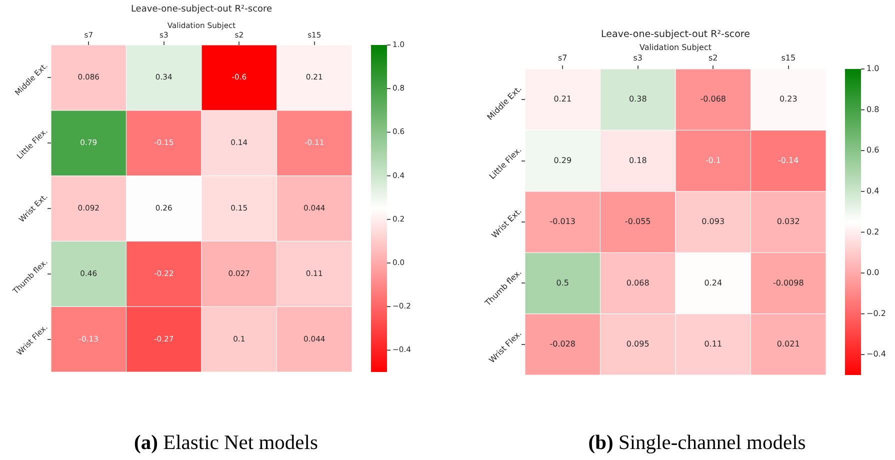 The width and height of the screenshot is (895, 460). Describe the element at coordinates (873, 191) in the screenshot. I see `color-bar-label: 0.4` at that location.